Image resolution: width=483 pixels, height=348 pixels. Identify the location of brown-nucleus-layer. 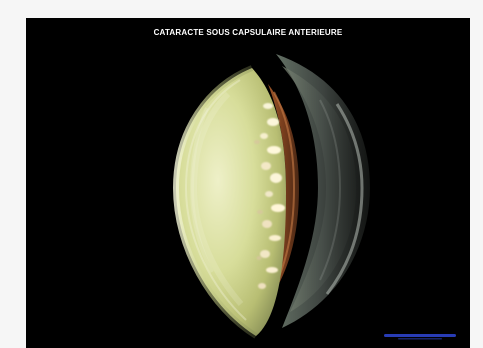
(283, 190).